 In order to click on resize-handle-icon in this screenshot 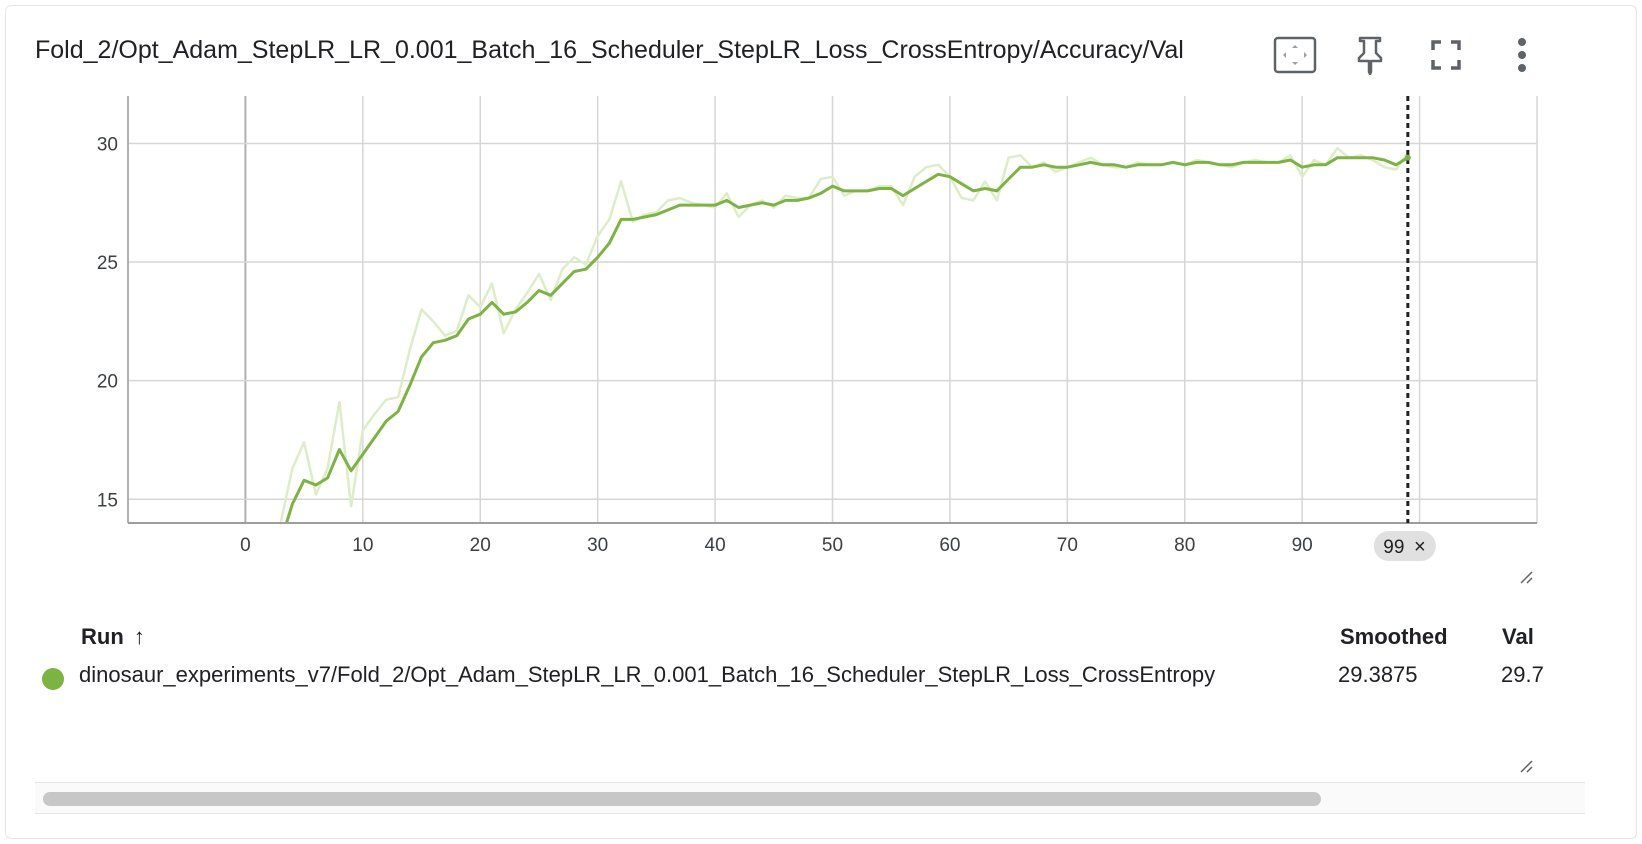, I will do `click(1526, 577)`.